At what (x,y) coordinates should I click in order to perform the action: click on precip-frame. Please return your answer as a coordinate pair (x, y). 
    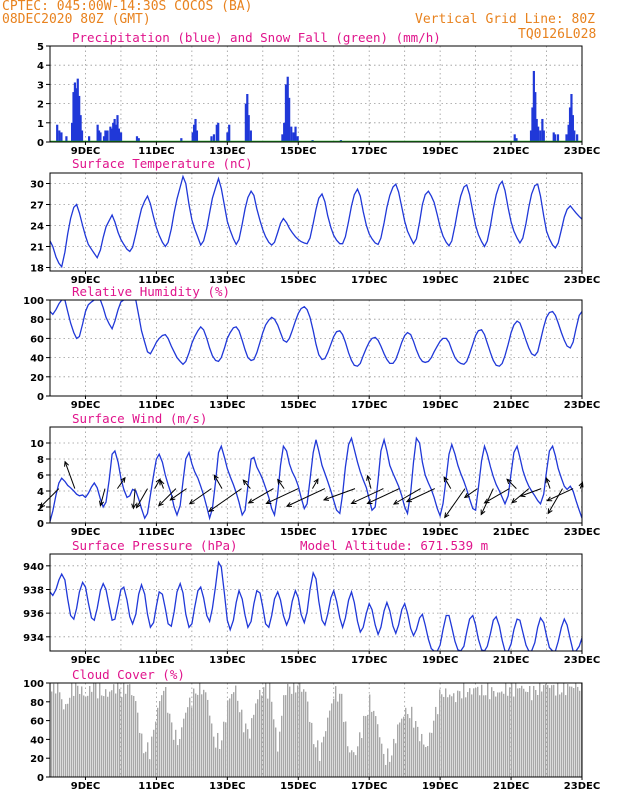
    Looking at the image, I should click on (316, 94).